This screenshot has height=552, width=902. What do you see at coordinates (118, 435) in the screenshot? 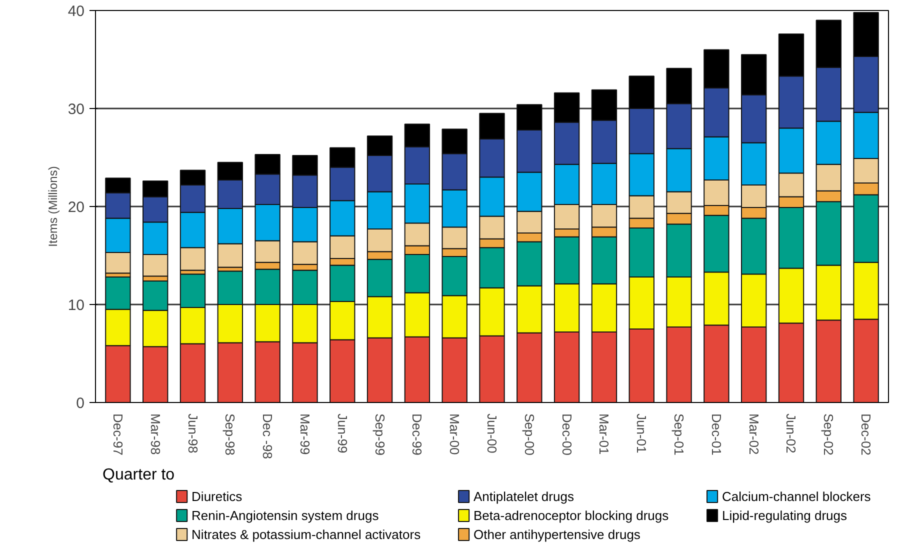
I see `x-tick-label: Dec-97` at bounding box center [118, 435].